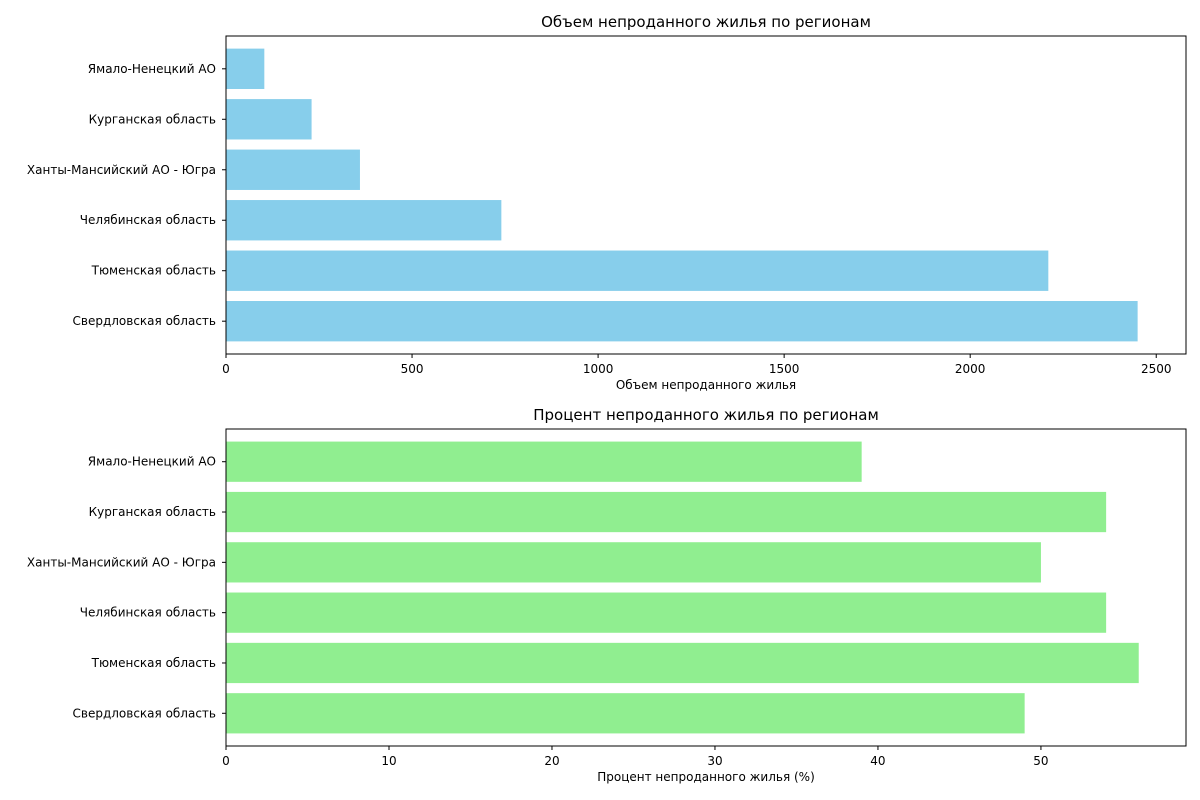 The image size is (1200, 800). What do you see at coordinates (706, 415) in the screenshot?
I see `percent-chart-title: Процент непроданного жилья по регионам` at bounding box center [706, 415].